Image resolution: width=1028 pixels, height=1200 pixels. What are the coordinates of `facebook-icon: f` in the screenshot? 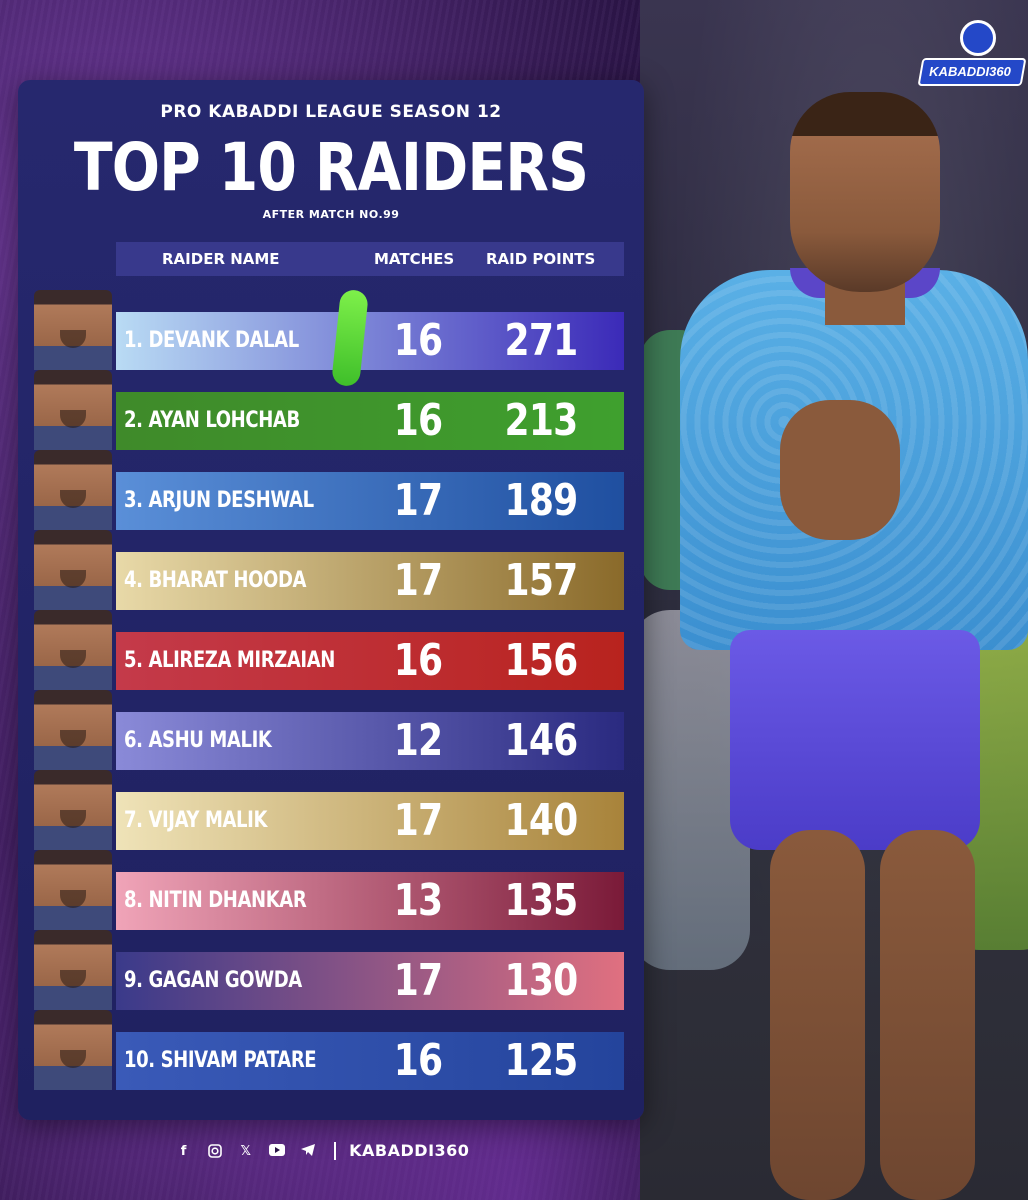 It's located at (183, 1151).